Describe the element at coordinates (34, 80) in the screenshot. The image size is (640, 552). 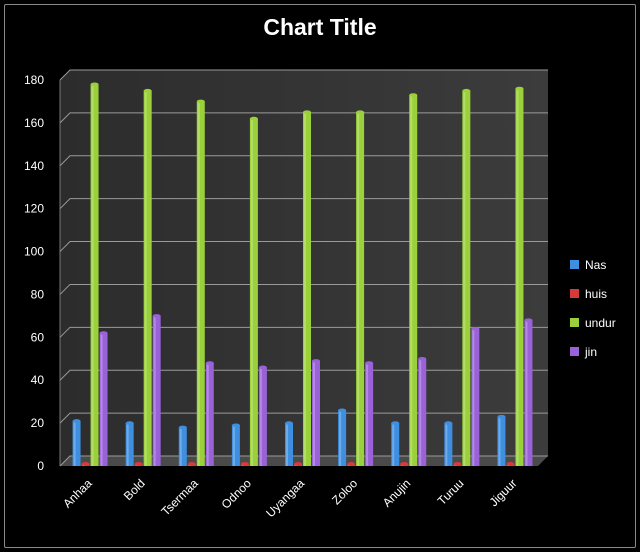
I see `y-tick-label: 180` at that location.